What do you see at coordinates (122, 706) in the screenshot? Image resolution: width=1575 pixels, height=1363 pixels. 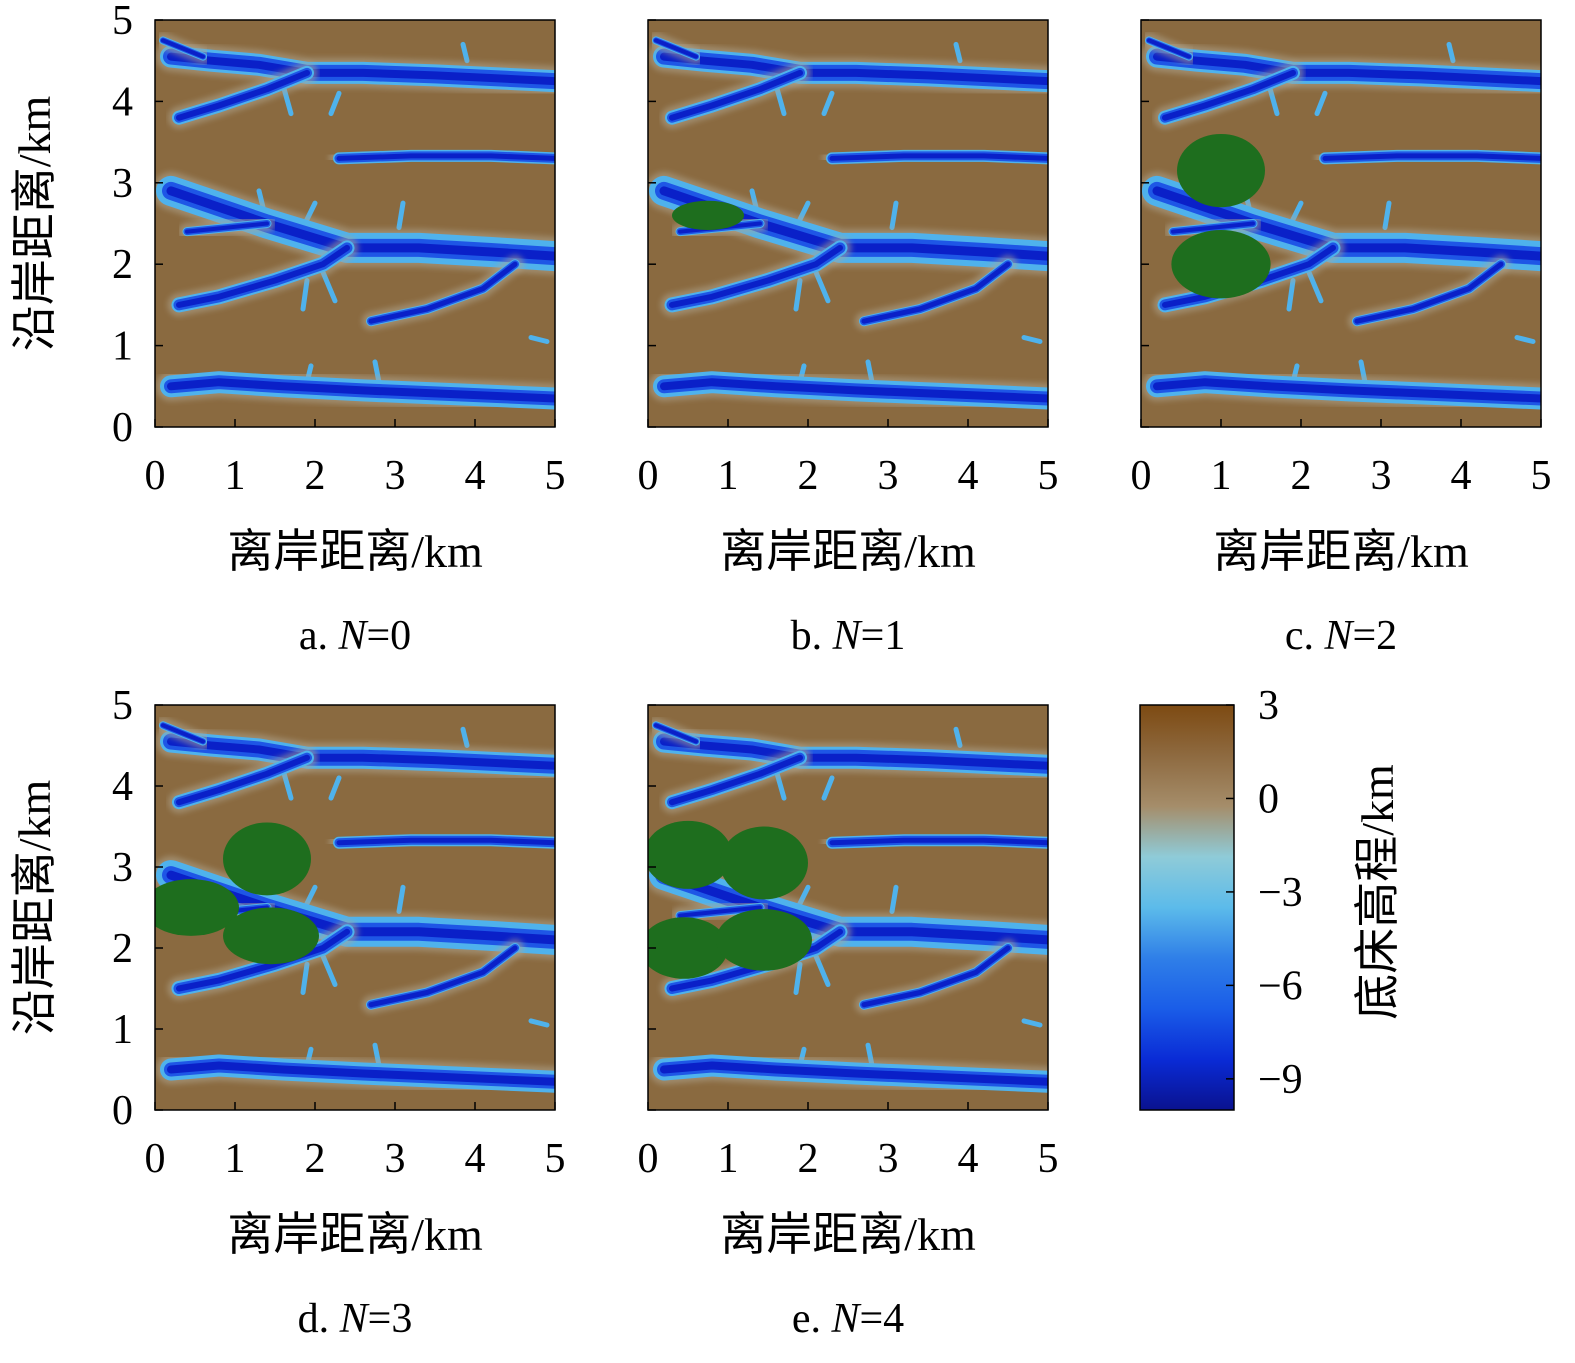 I see `y-tick-label: 5` at bounding box center [122, 706].